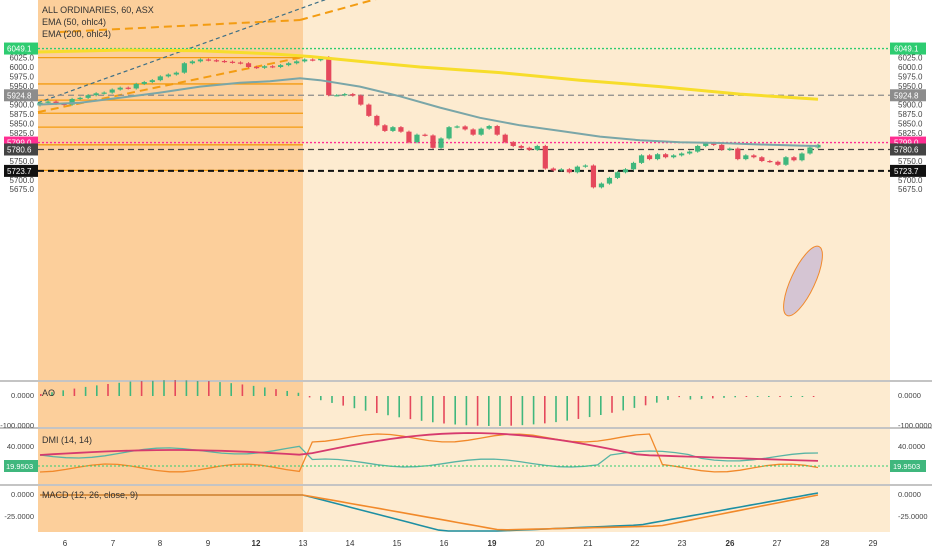 The image size is (932, 550). What do you see at coordinates (910, 123) in the screenshot?
I see `right-axis-tick: 5850.0` at bounding box center [910, 123].